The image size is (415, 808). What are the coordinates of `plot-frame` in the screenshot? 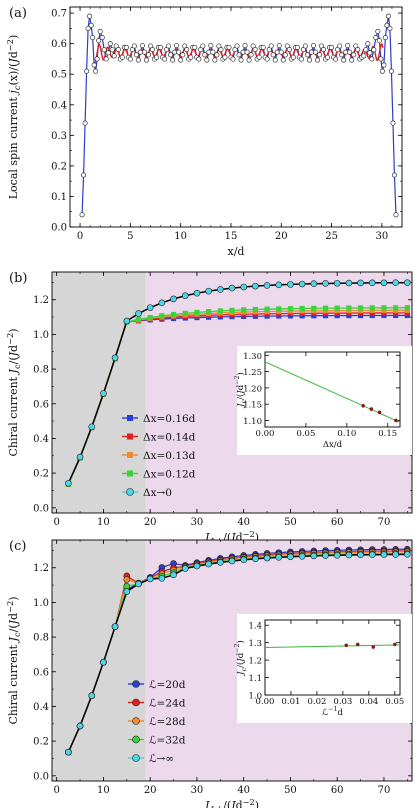 It's located at (332, 657).